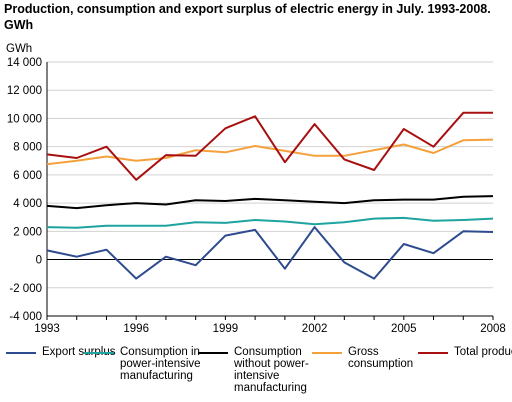 The height and width of the screenshot is (402, 512). Describe the element at coordinates (27, 232) in the screenshot. I see `y-tick-label: 2 000` at that location.